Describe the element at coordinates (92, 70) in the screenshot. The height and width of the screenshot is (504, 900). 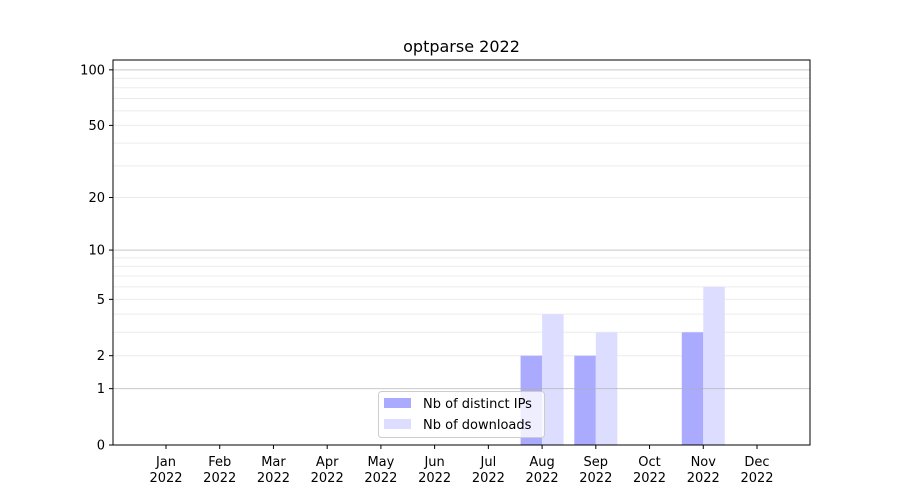
I see `y-tick-label: 100` at that location.